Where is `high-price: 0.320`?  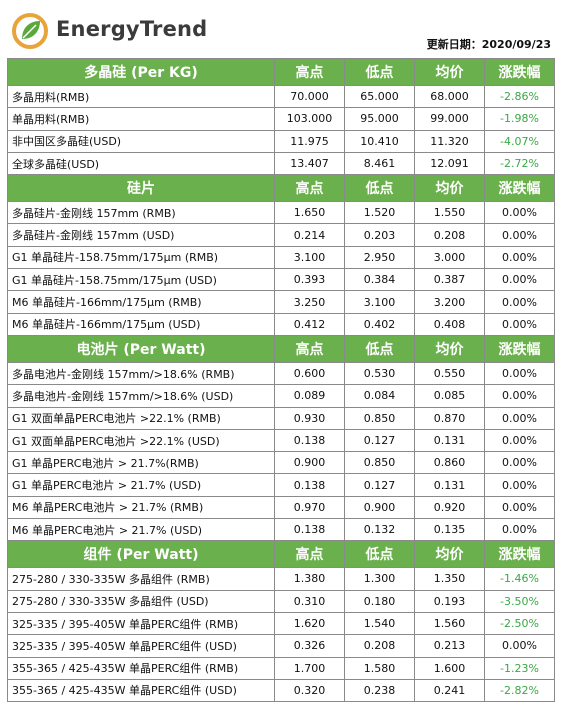
high-price: 0.320 is located at coordinates (309, 690).